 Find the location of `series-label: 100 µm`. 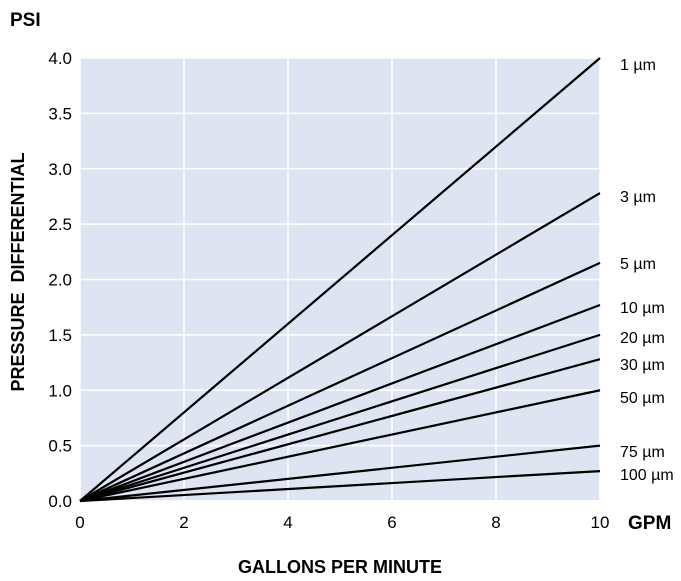

series-label: 100 µm is located at coordinates (647, 475).